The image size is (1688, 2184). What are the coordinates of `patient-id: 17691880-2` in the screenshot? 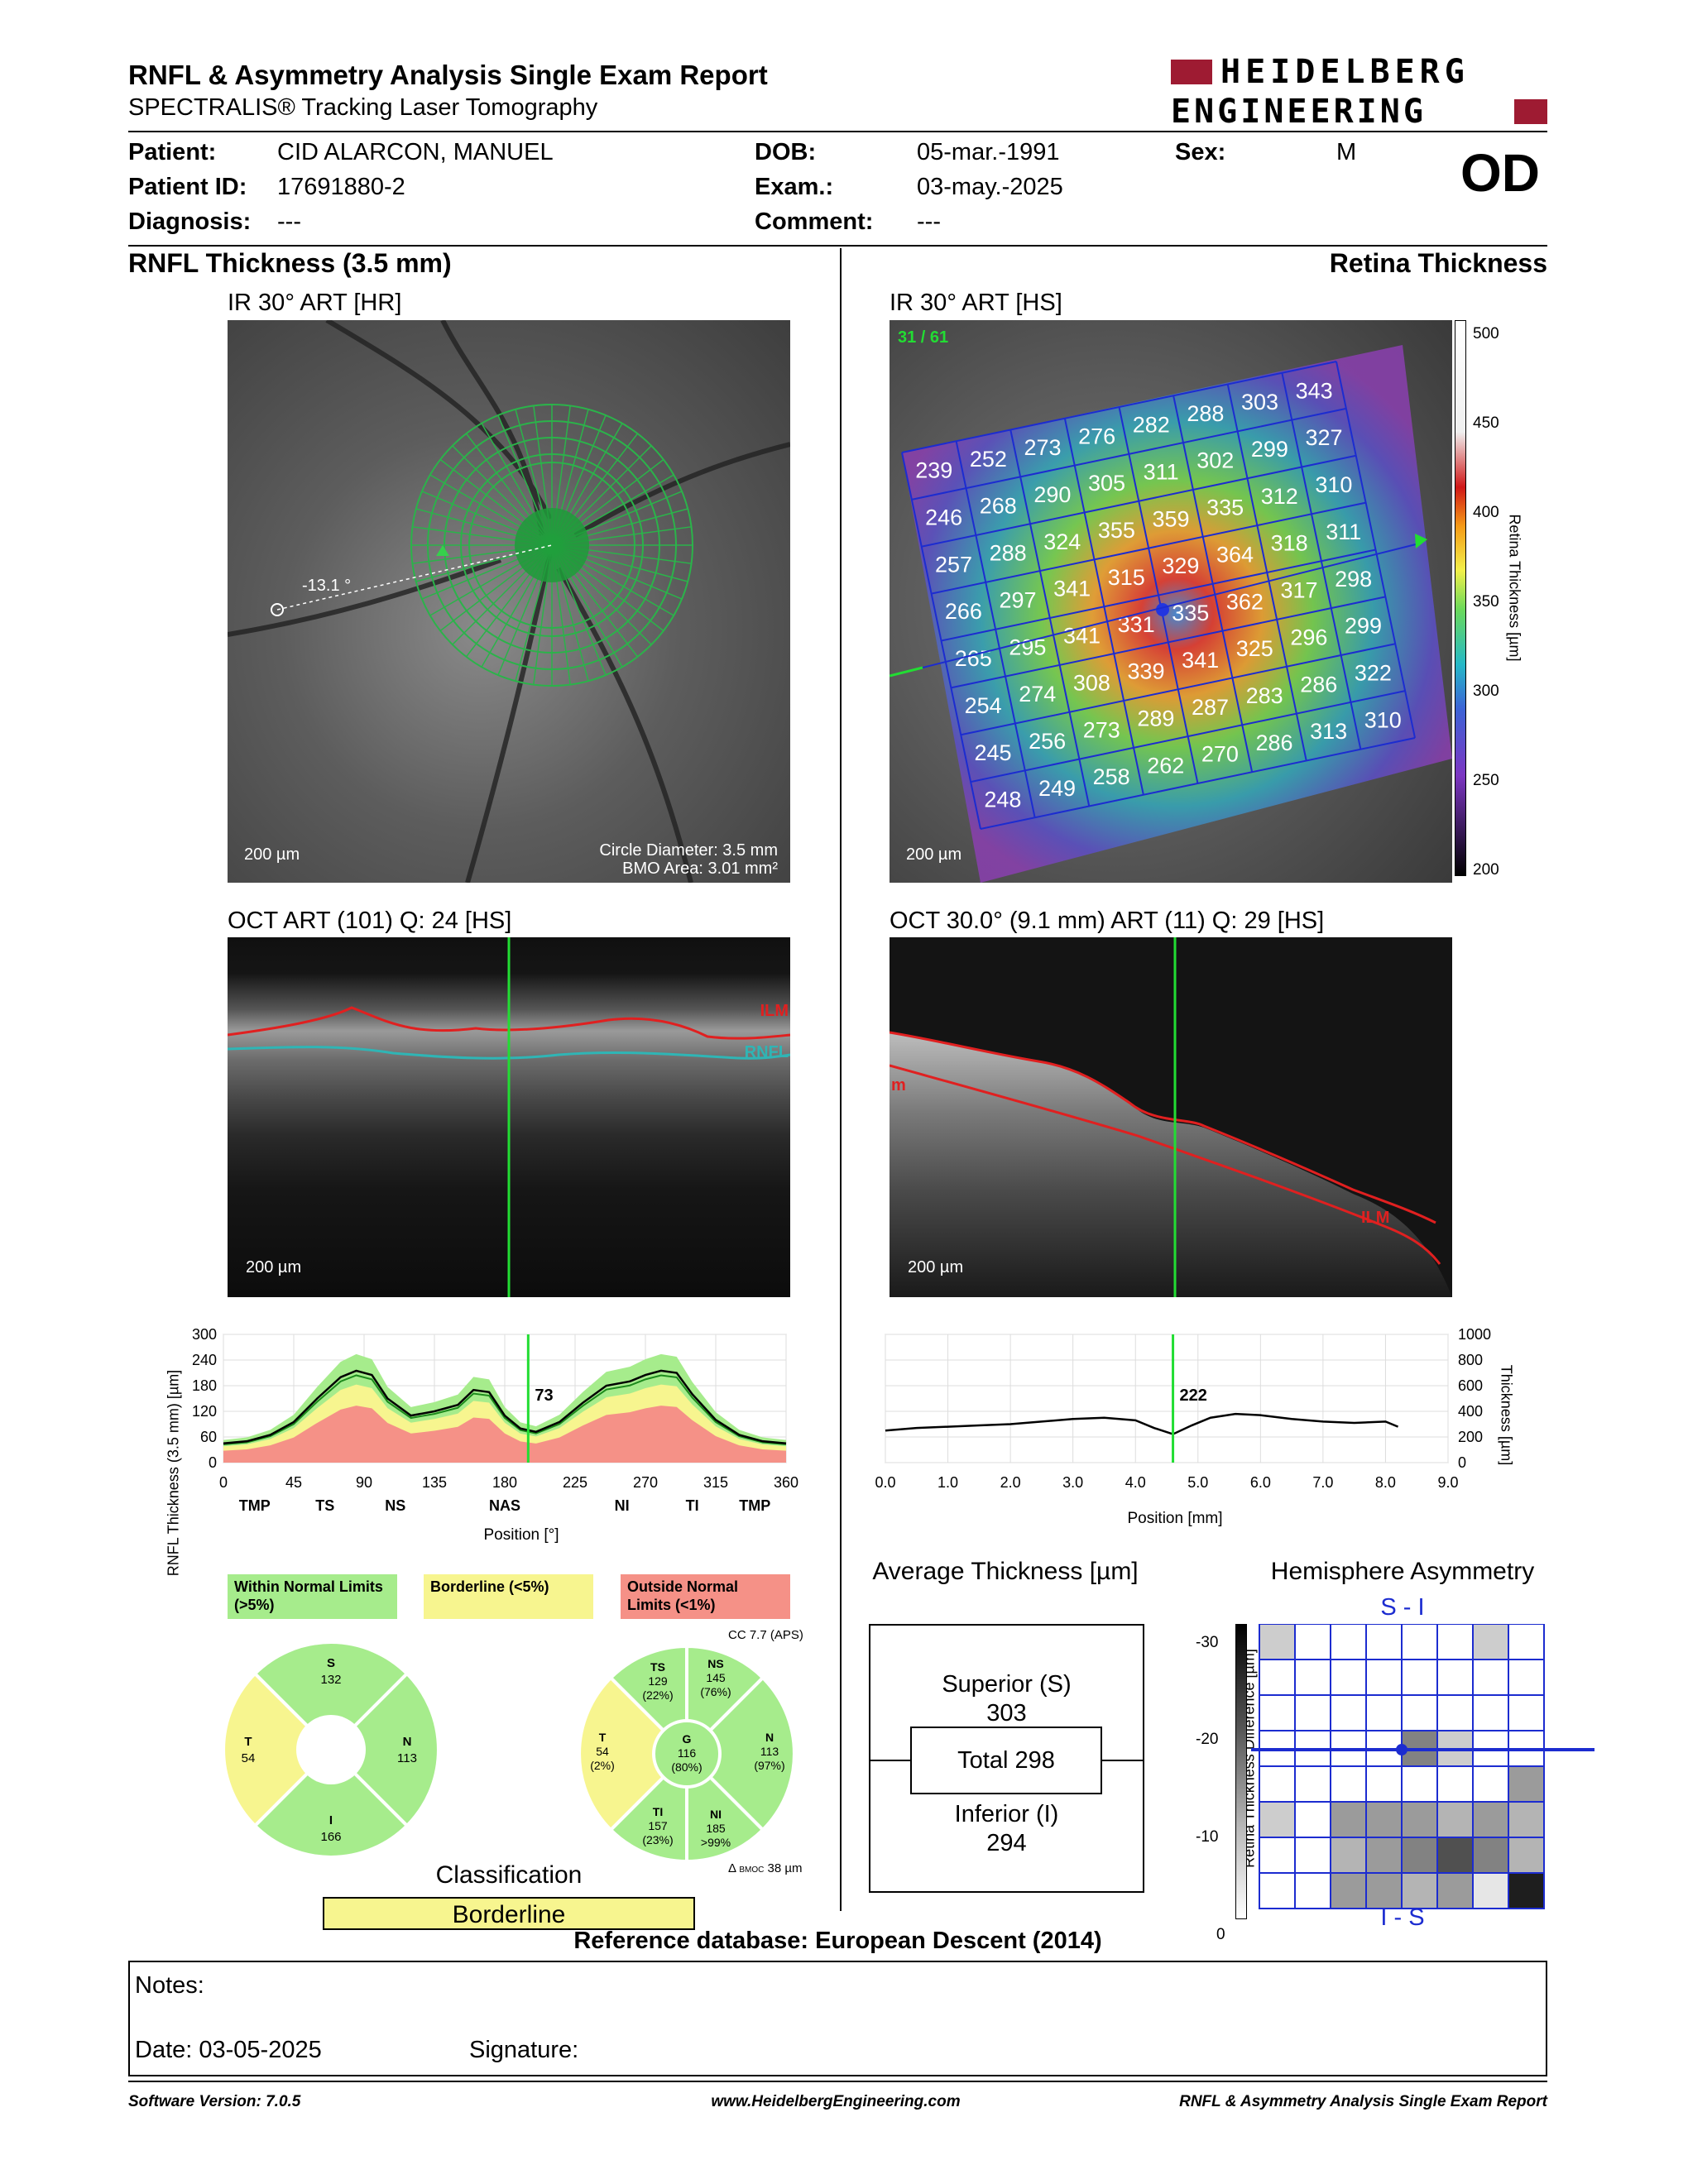 It's located at (341, 187).